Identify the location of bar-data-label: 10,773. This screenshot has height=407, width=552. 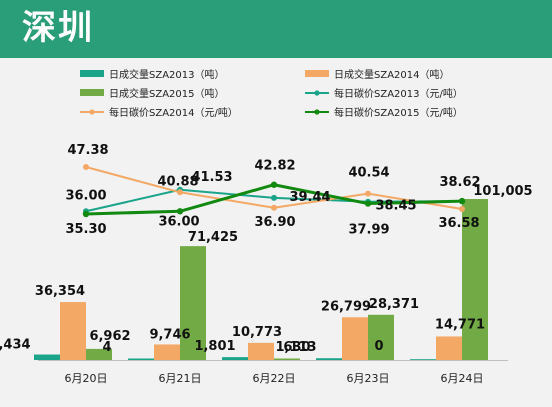
(257, 332).